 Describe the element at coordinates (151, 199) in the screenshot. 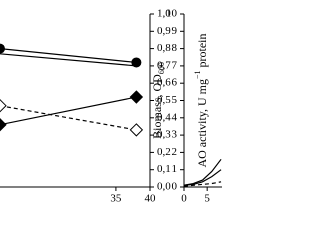

I see `x-tick-label: 40` at that location.